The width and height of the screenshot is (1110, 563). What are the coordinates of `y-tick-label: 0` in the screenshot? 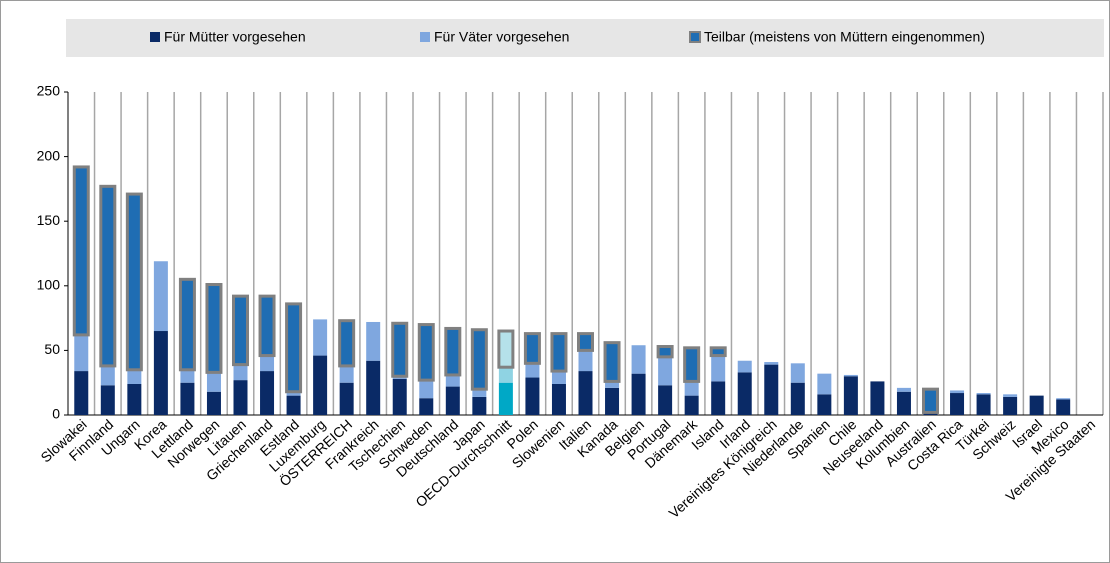 It's located at (56, 414).